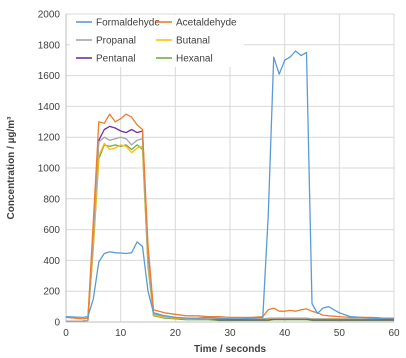 Image resolution: width=406 pixels, height=358 pixels. What do you see at coordinates (51, 261) in the screenshot?
I see `y-tick-label: 400` at bounding box center [51, 261].